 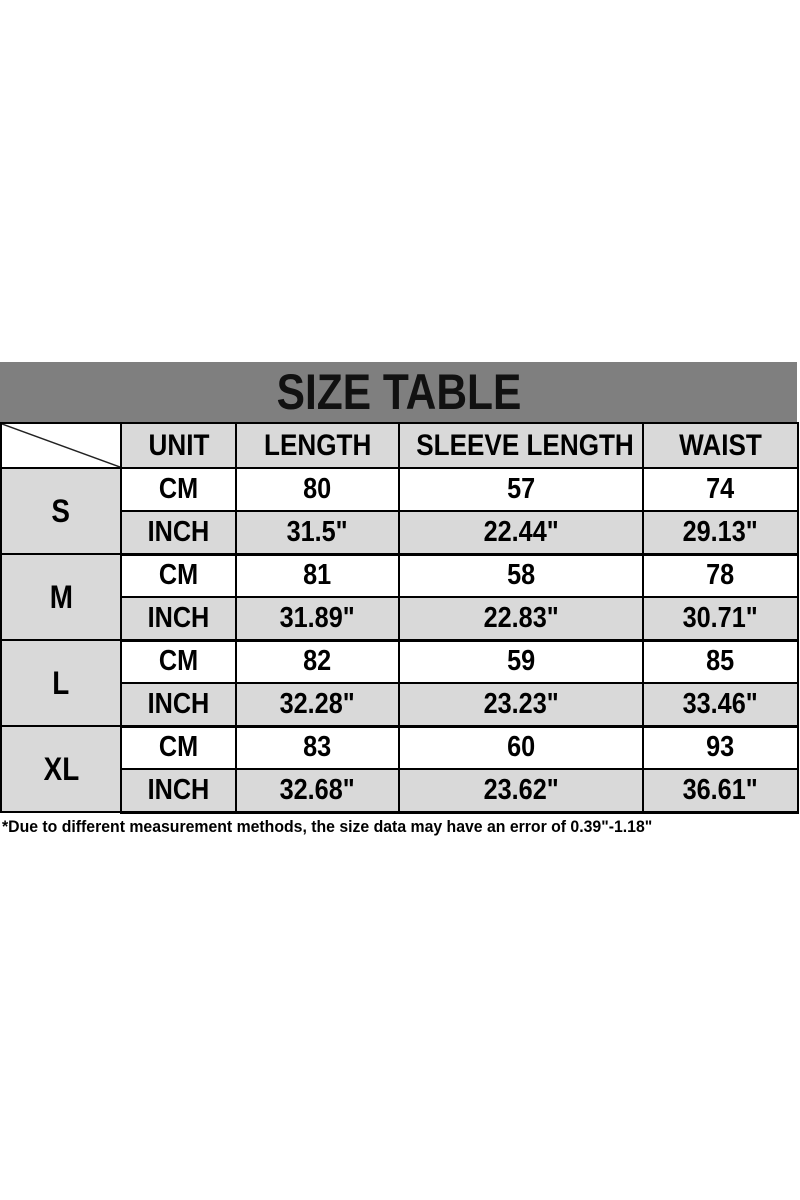 What do you see at coordinates (317, 661) in the screenshot?
I see `value-cell: 82` at bounding box center [317, 661].